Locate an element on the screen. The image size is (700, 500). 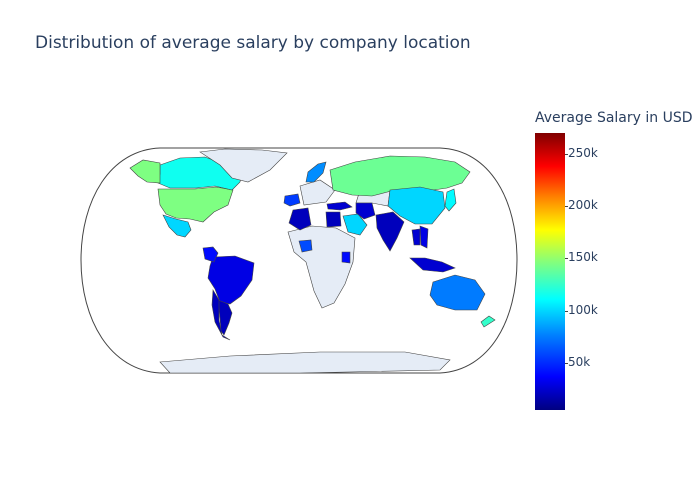
country-vietnam is located at coordinates (424, 237).